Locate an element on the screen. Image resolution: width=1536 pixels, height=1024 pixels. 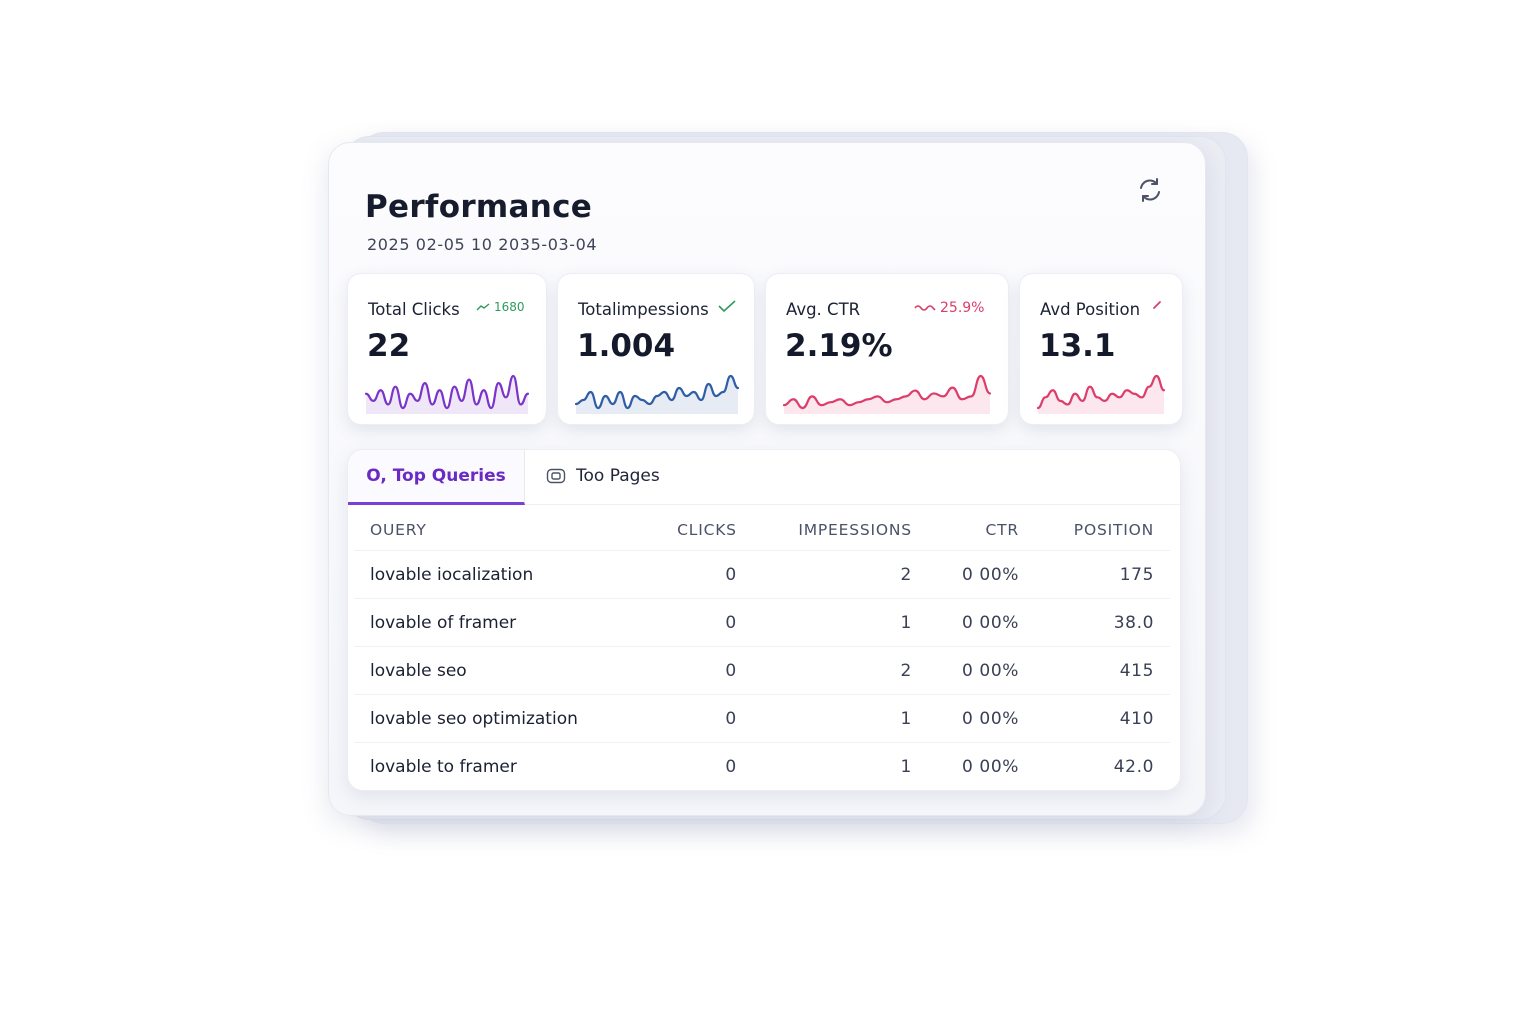
page-title: Performance is located at coordinates (479, 207).